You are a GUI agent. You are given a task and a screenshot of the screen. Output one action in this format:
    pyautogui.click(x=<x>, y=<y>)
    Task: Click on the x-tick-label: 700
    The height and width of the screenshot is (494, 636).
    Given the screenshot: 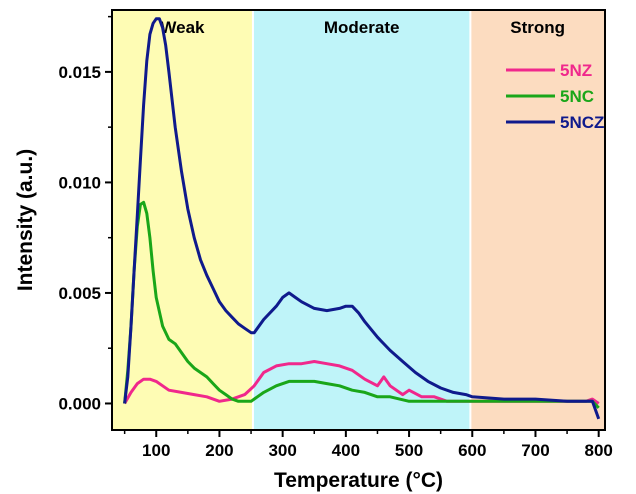 What is the action you would take?
    pyautogui.click(x=535, y=450)
    